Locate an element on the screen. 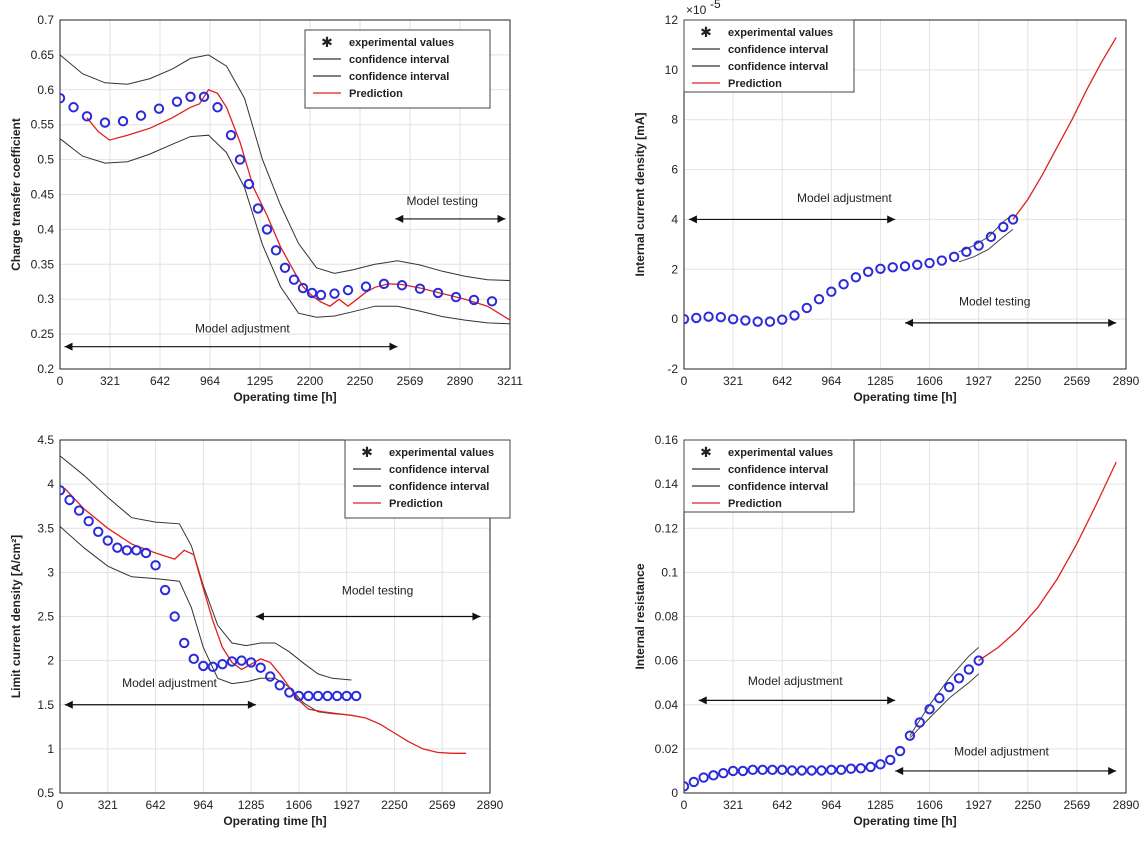 This screenshot has height=846, width=1147. y-tick-label: 0.25 is located at coordinates (43, 334).